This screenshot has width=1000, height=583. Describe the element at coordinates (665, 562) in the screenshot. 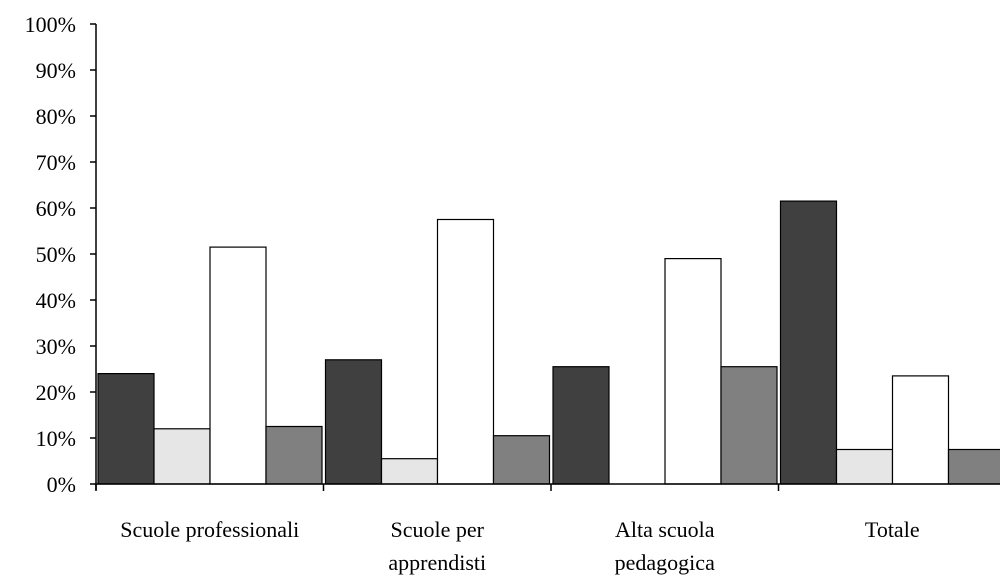

I see `category-label: pedagogica` at that location.